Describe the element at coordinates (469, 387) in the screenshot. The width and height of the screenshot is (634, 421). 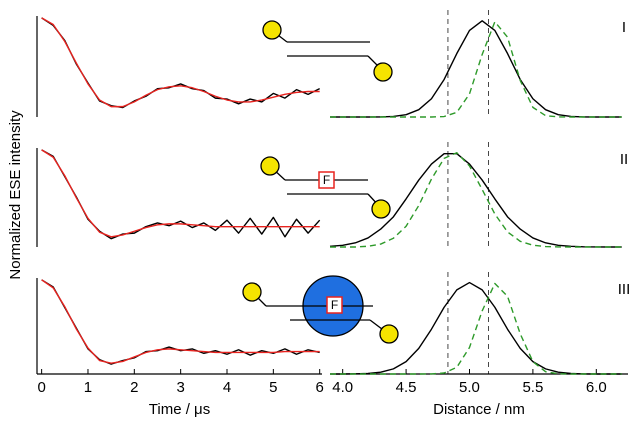
I see `x-tick-label: 5.0` at that location.